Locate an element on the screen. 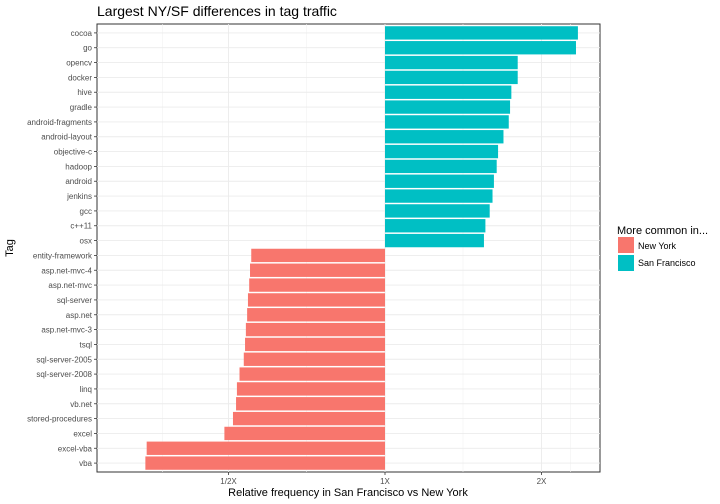 This screenshot has height=504, width=720. bar-android-fragments is located at coordinates (447, 122).